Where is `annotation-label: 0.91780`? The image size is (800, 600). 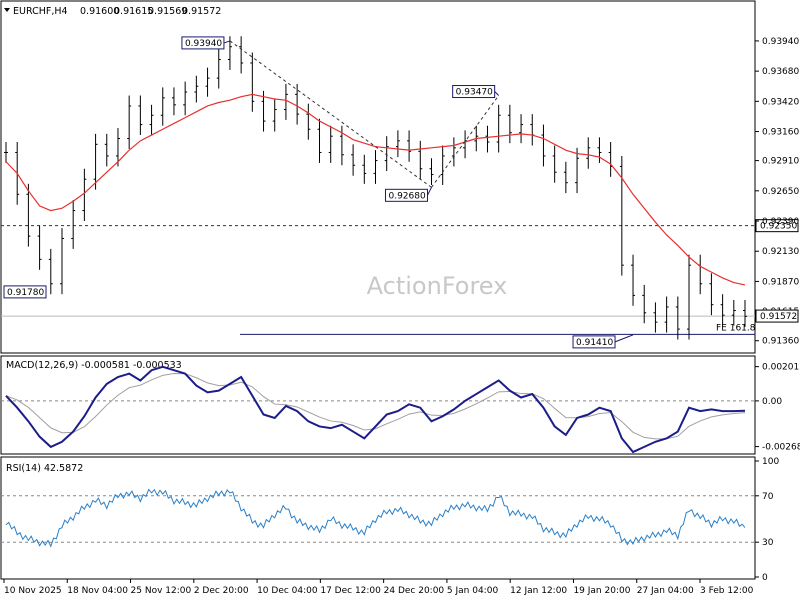 annotation-label: 0.91780 is located at coordinates (25, 293).